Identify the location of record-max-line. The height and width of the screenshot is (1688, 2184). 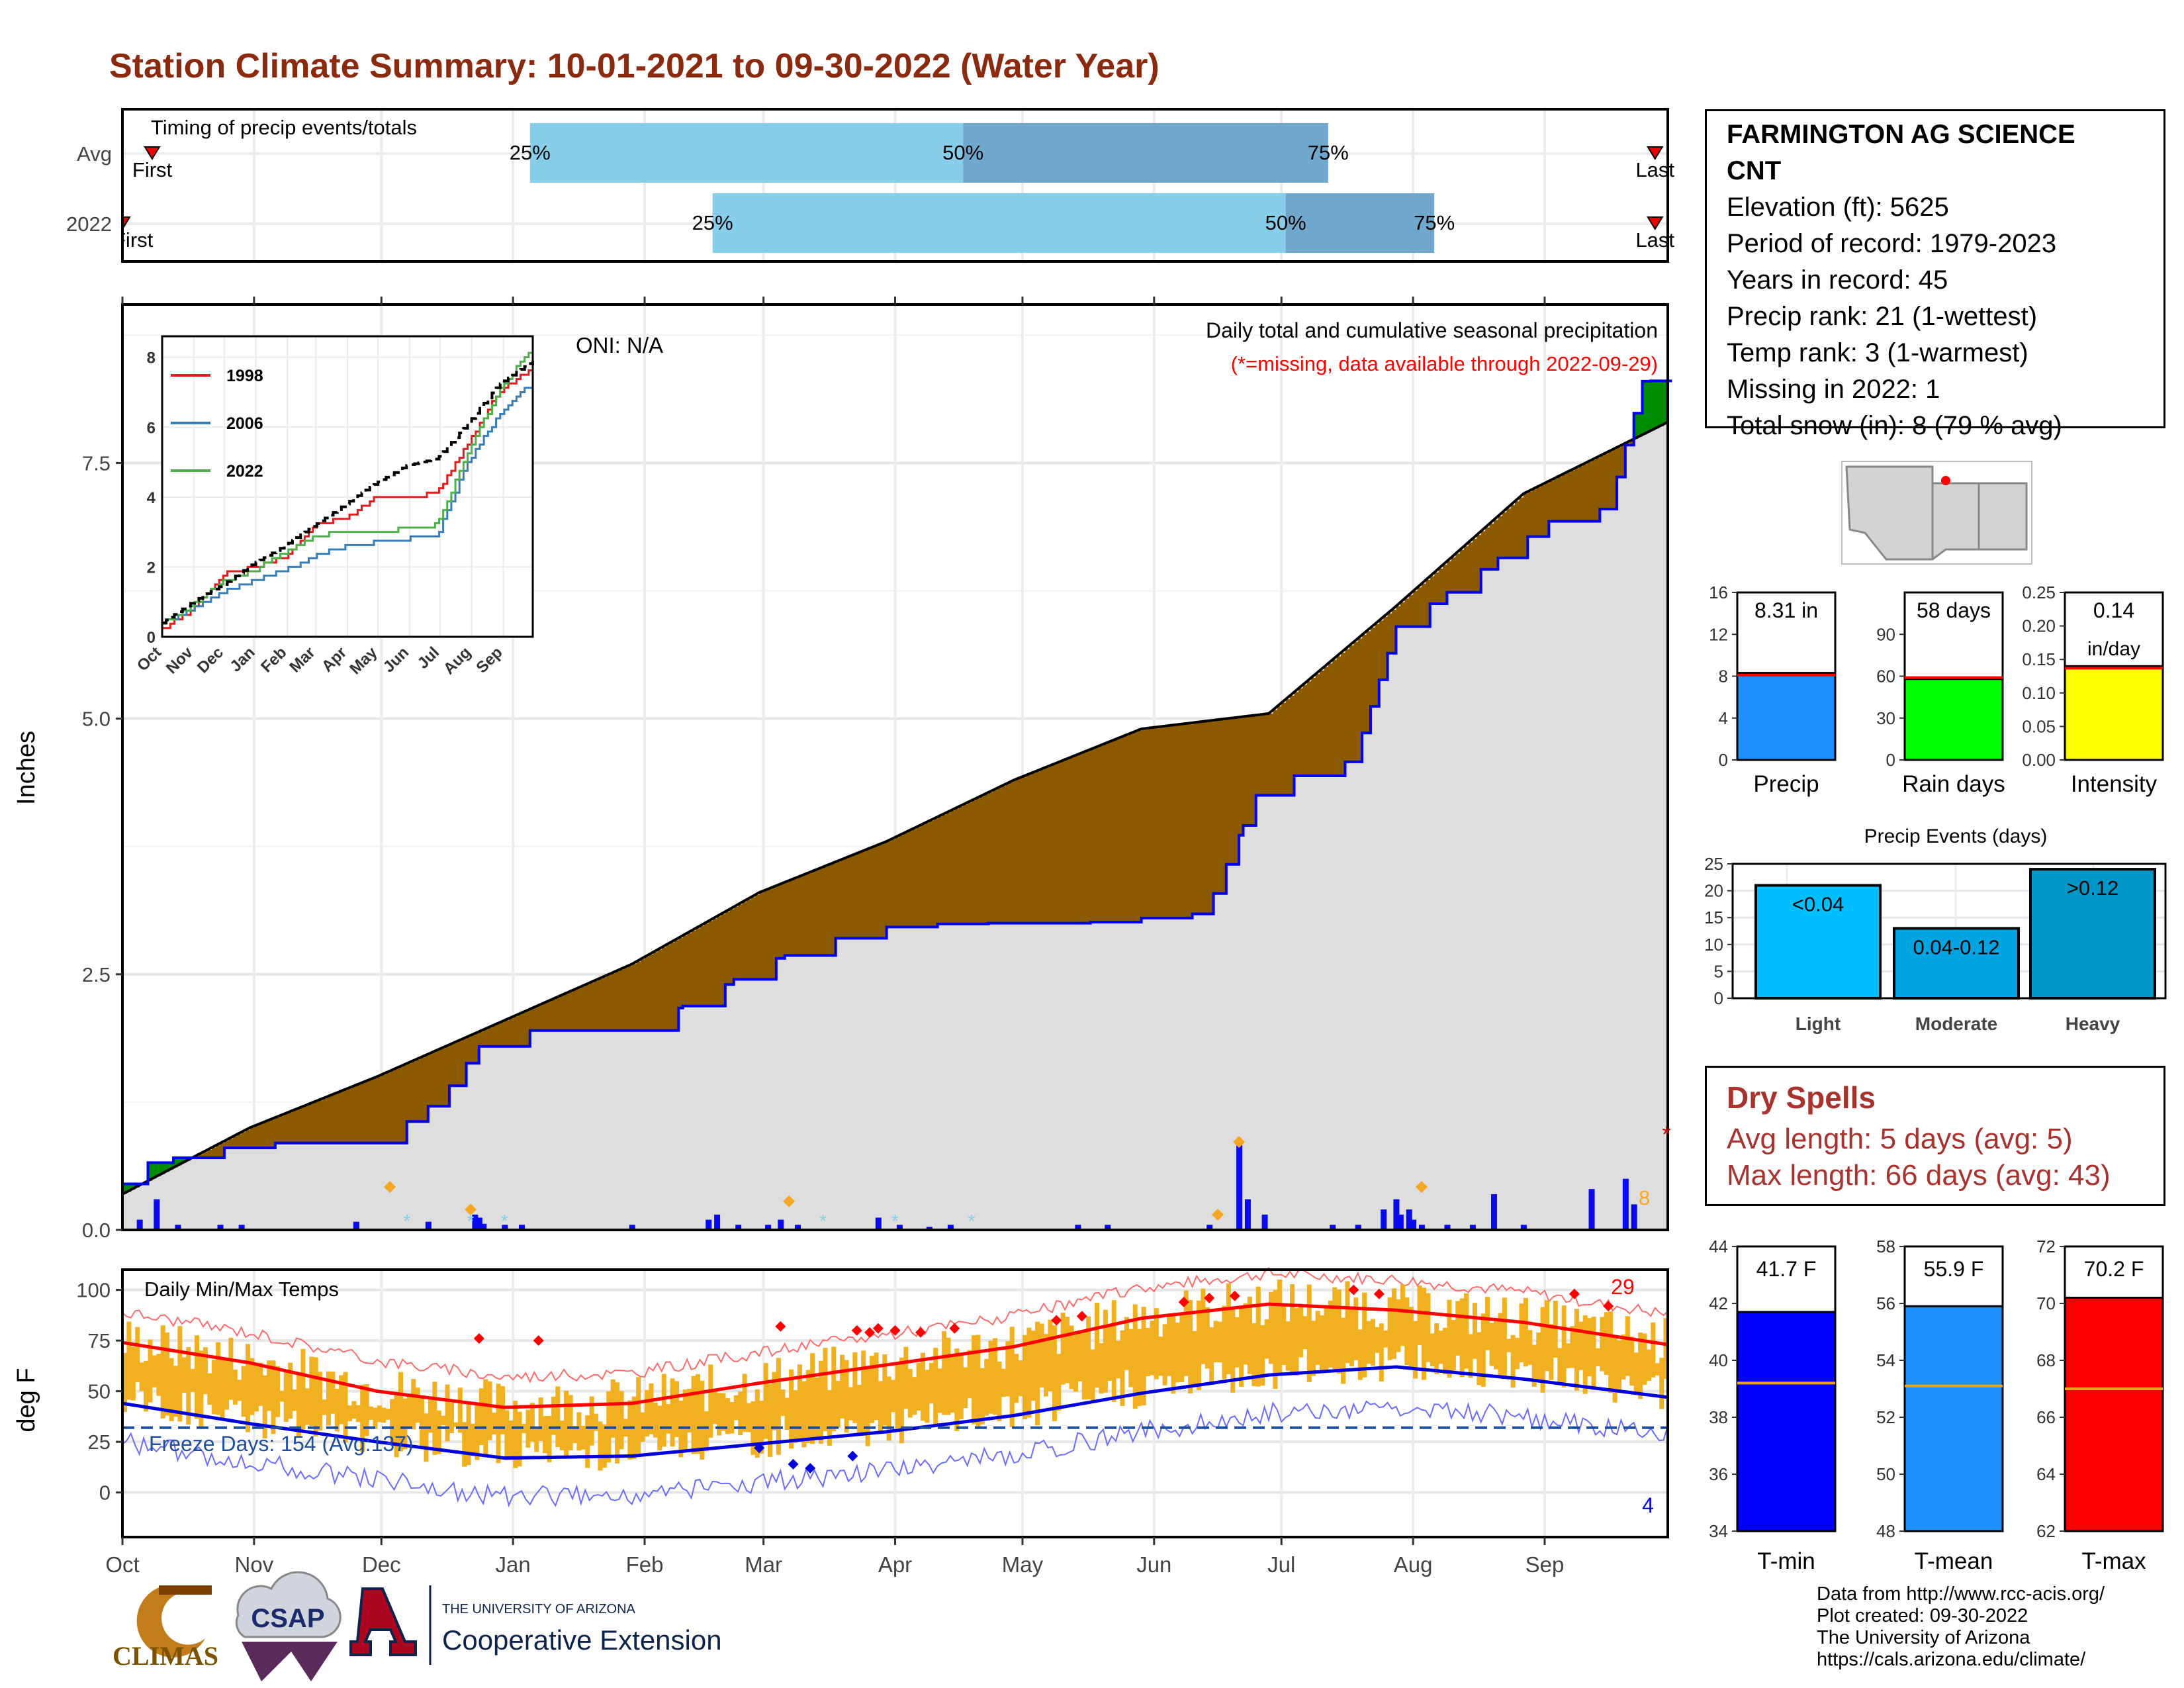
(895, 1325).